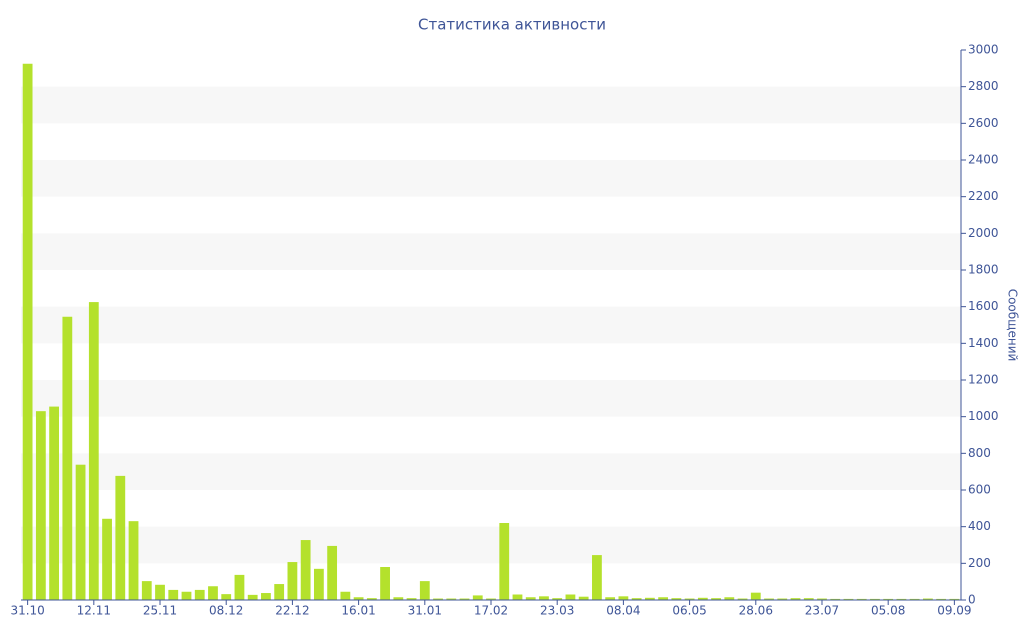  Describe the element at coordinates (94, 611) in the screenshot. I see `x-tick-label: 12.11` at that location.